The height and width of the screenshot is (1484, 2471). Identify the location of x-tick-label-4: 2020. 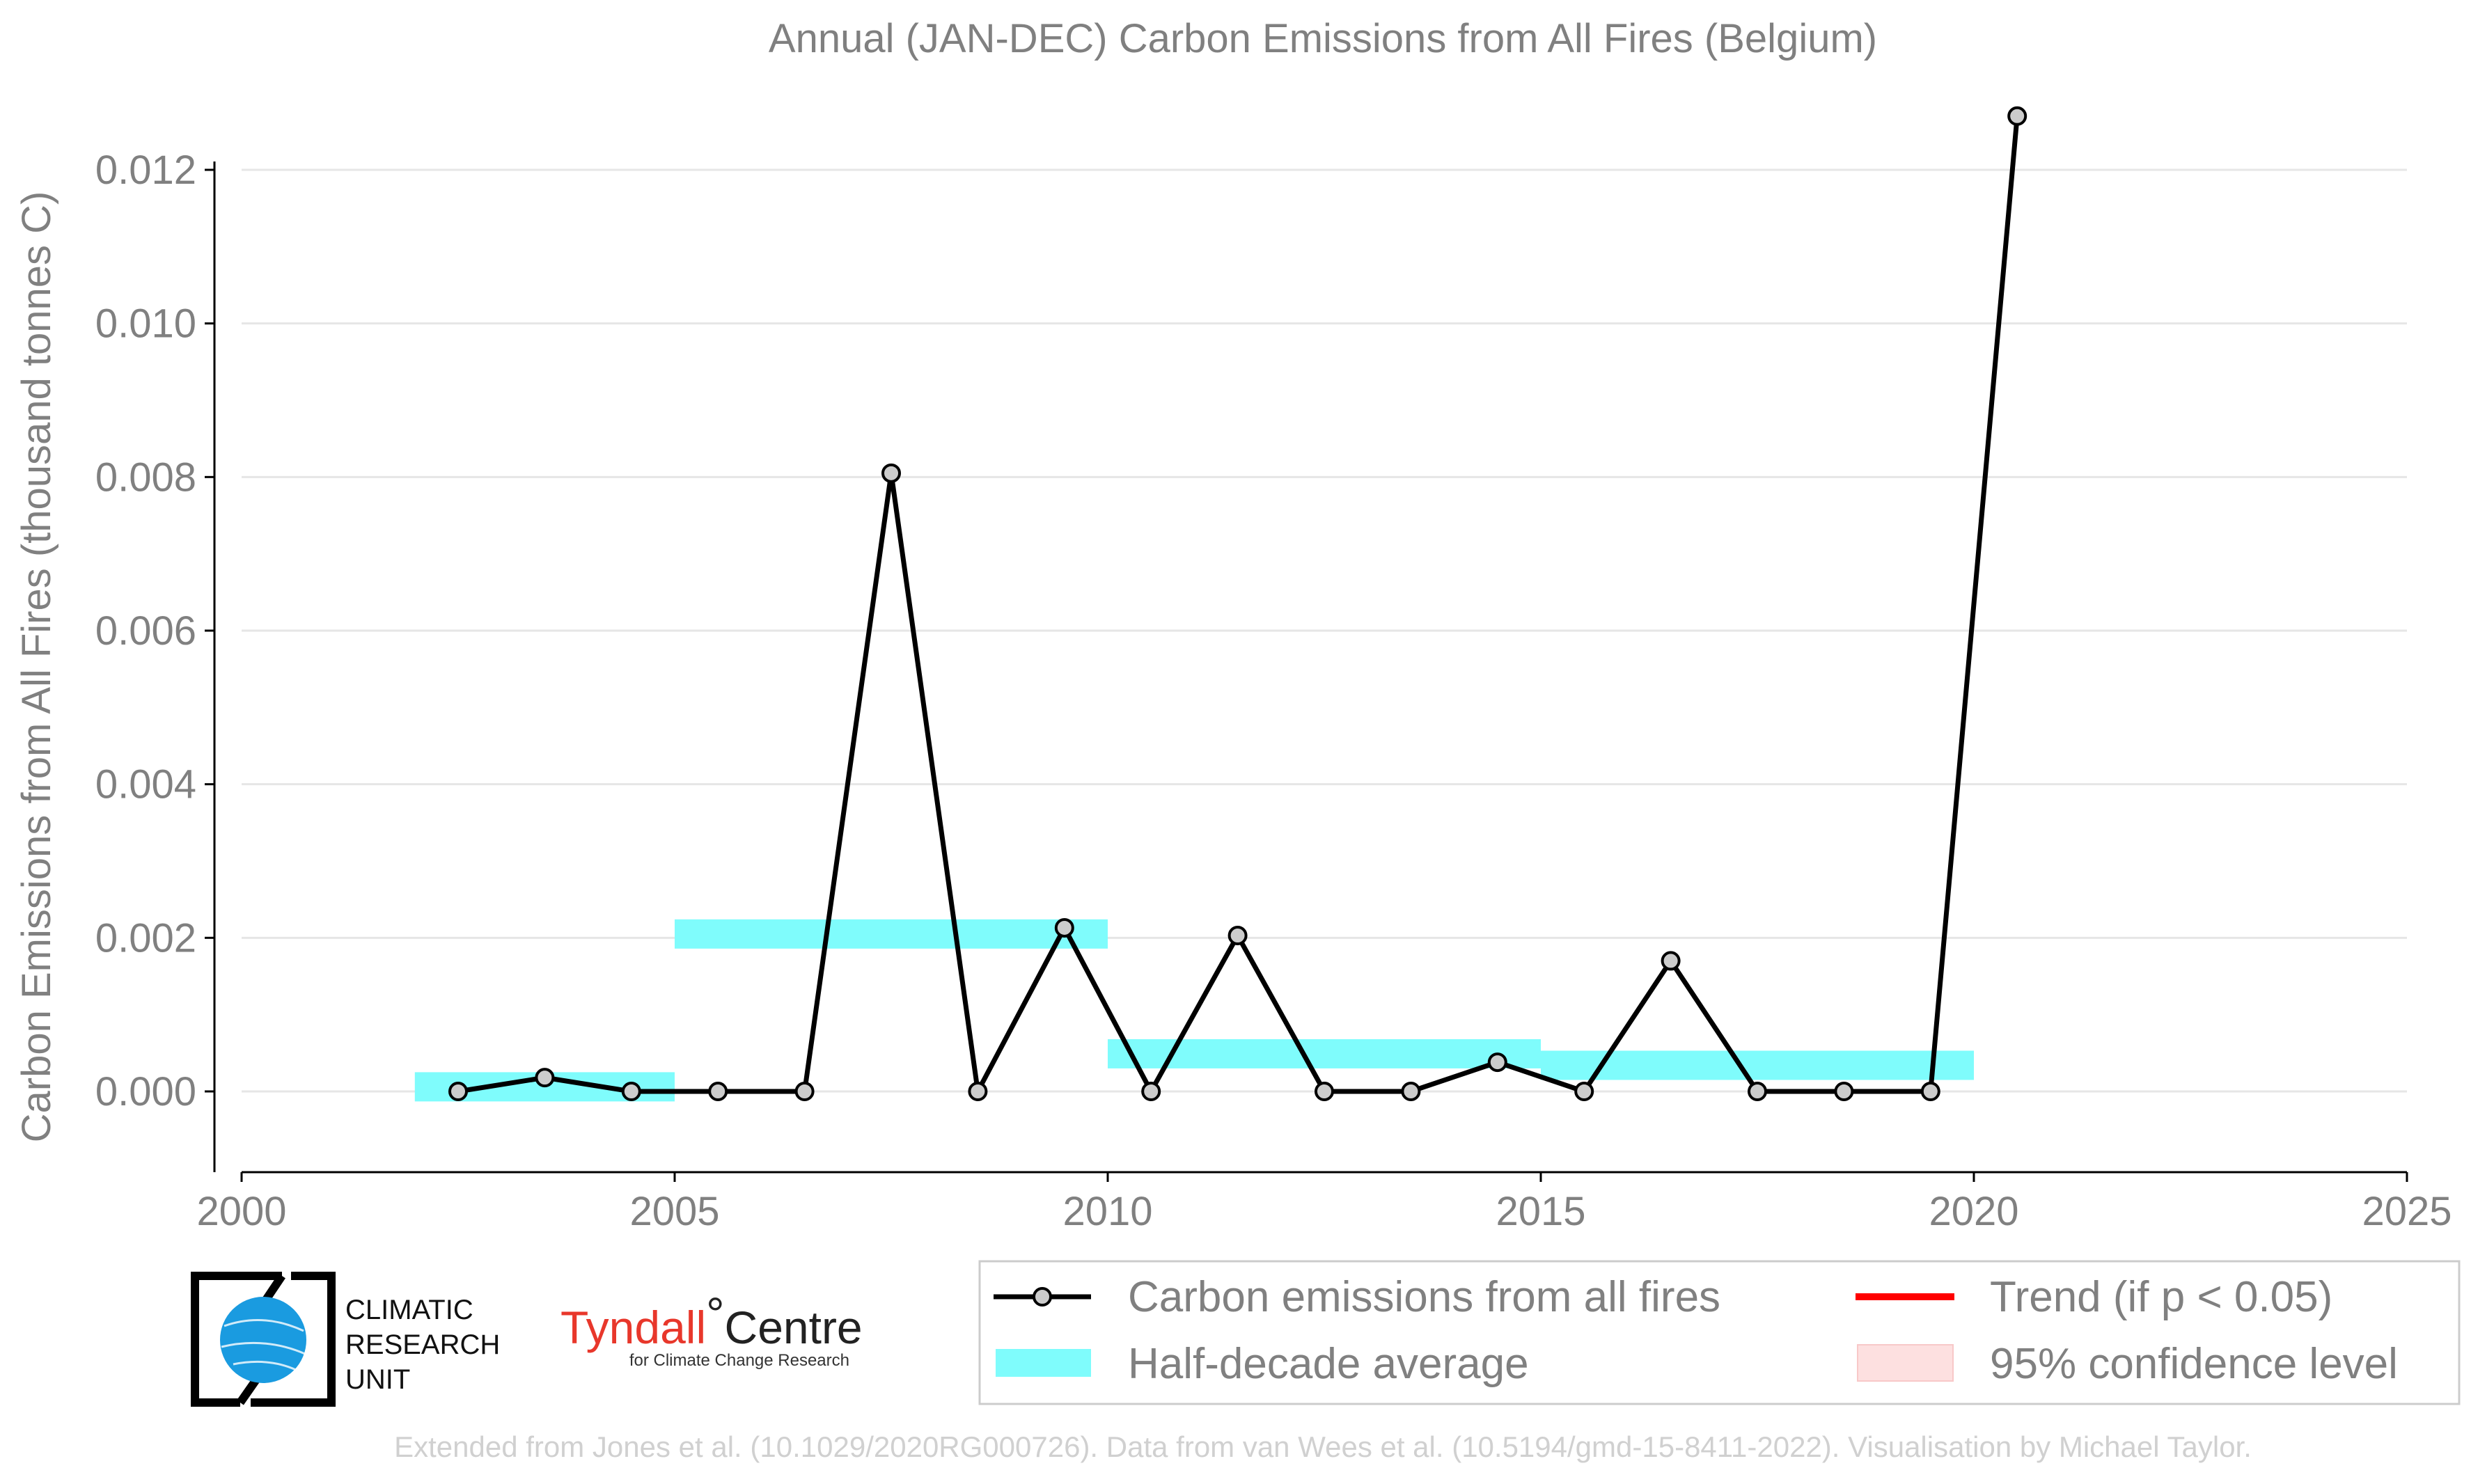
(1973, 1211).